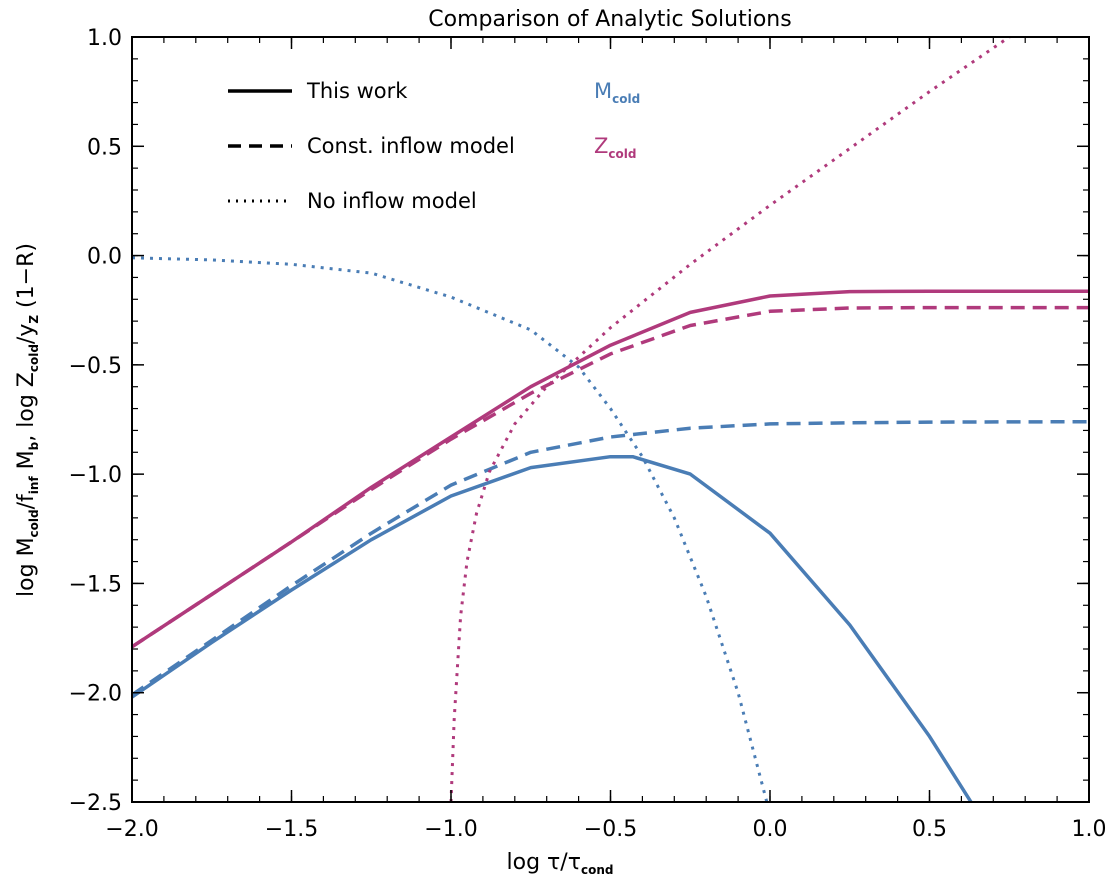 The width and height of the screenshot is (1114, 890). Describe the element at coordinates (291, 829) in the screenshot. I see `x-tick-label: −1.5` at that location.